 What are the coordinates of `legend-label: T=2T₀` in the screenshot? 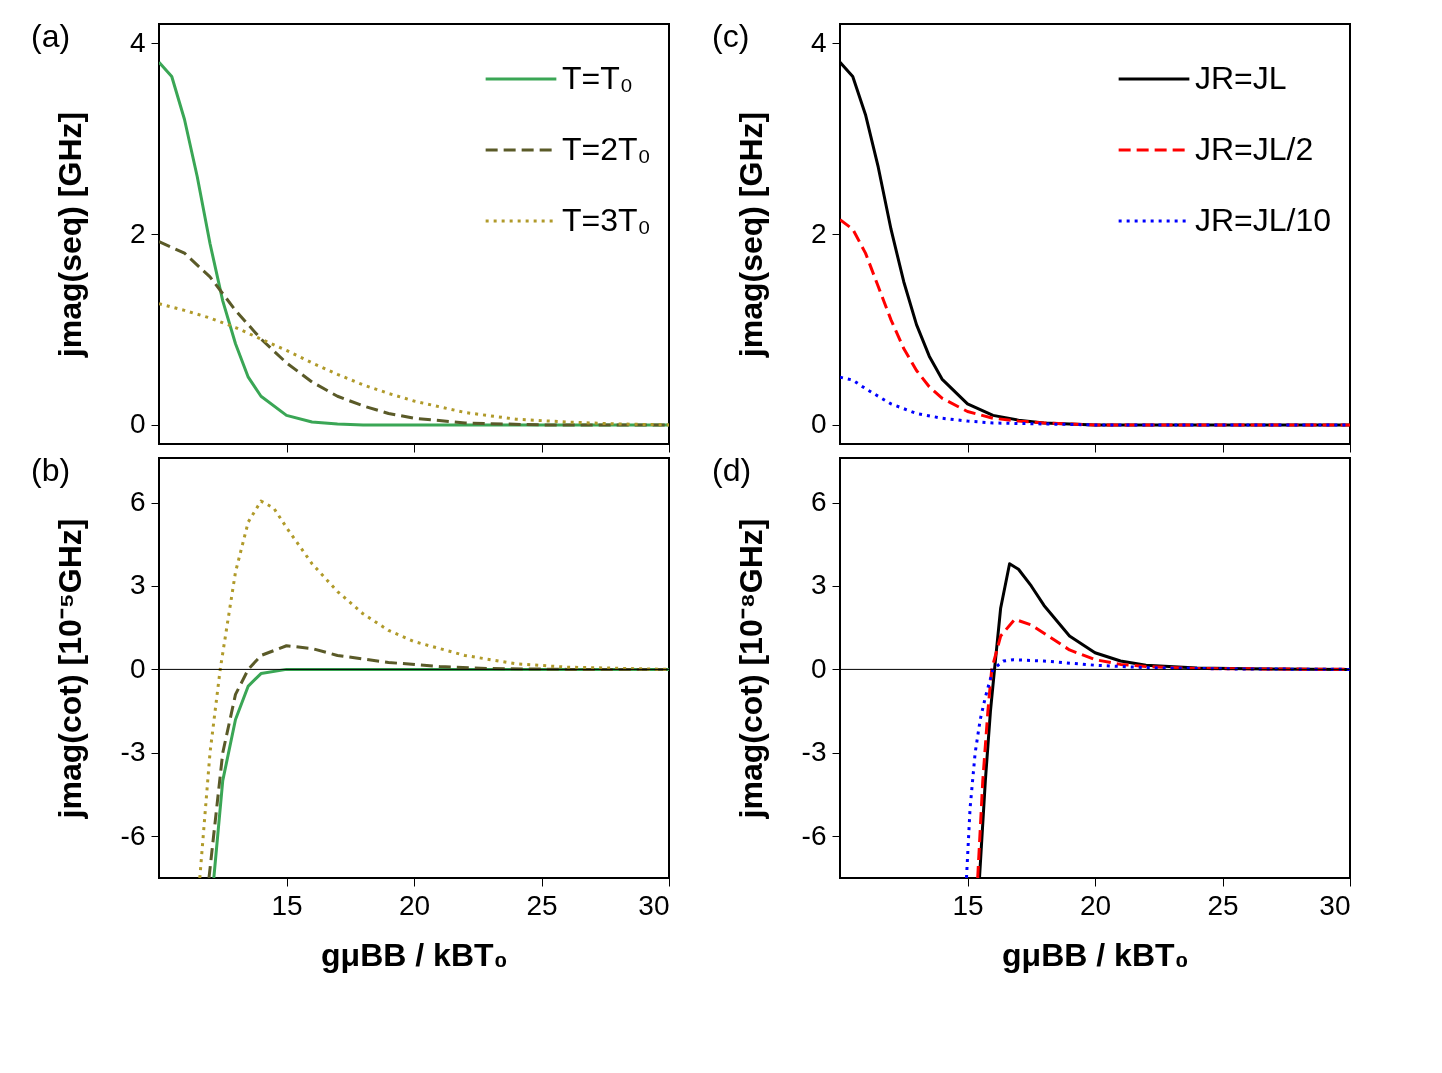 It's located at (606, 149).